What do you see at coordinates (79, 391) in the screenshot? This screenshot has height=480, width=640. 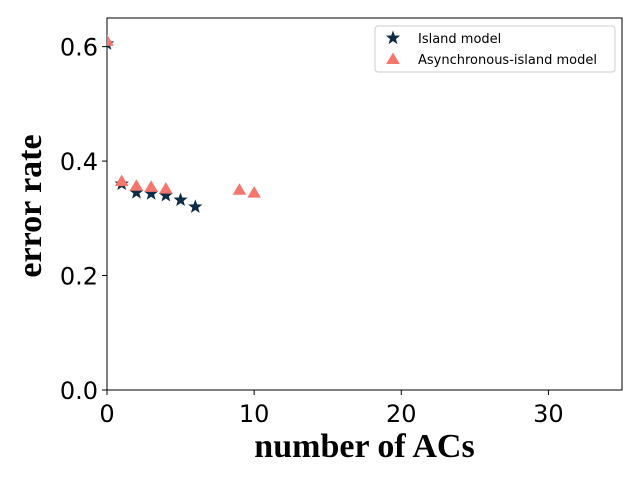 I see `y-tick-label: 0.0` at bounding box center [79, 391].